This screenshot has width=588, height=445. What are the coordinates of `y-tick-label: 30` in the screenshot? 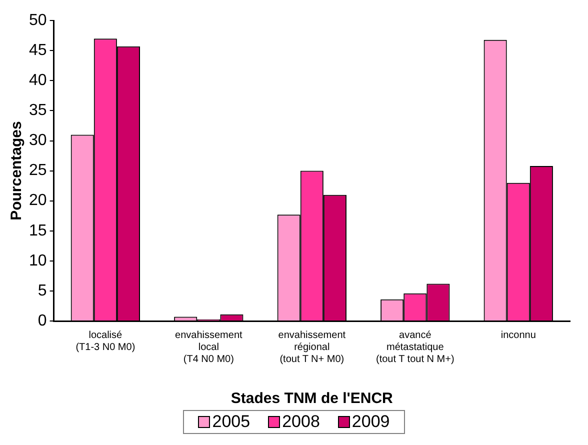 It's located at (38, 141).